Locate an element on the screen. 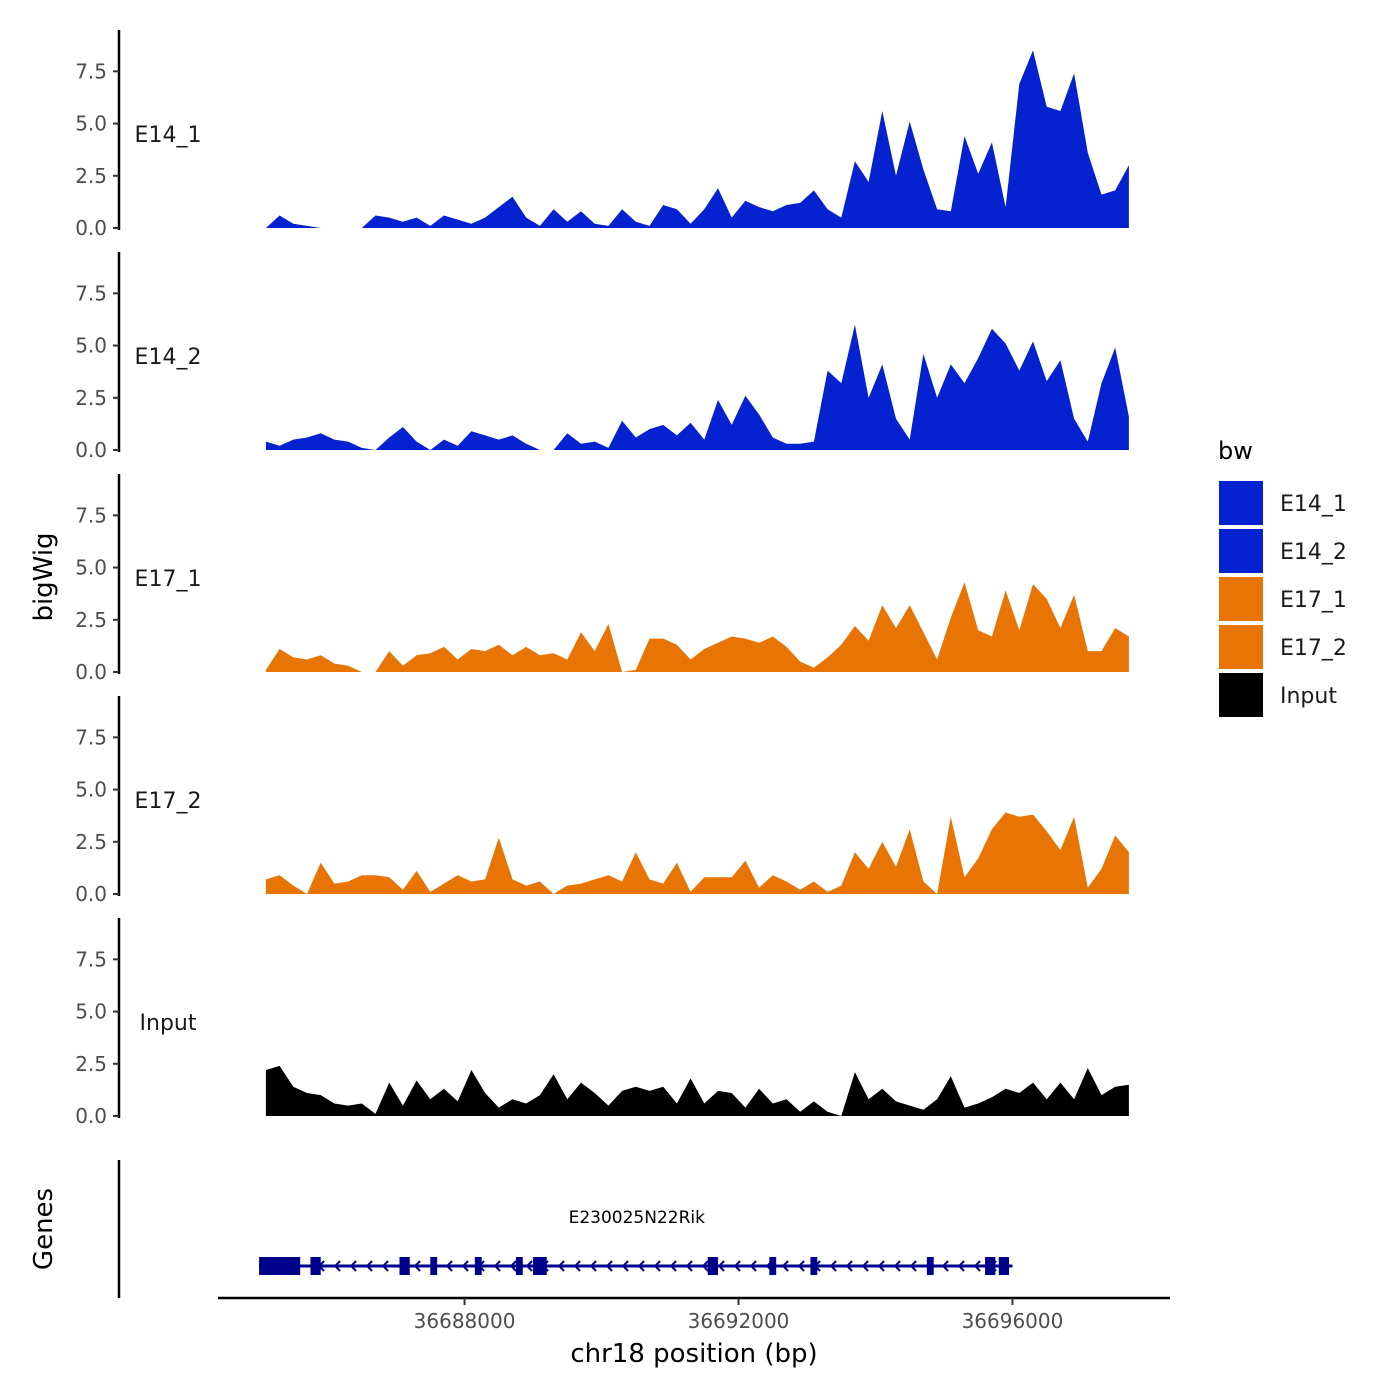  coverage-area-input is located at coordinates (697, 1090).